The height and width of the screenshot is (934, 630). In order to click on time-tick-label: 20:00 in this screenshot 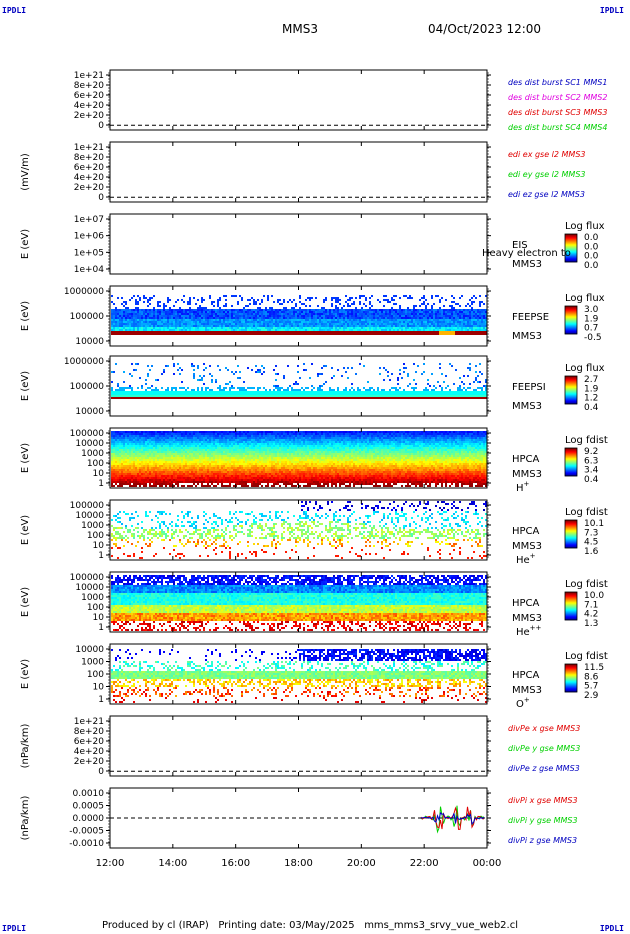, I will do `click(361, 863)`.